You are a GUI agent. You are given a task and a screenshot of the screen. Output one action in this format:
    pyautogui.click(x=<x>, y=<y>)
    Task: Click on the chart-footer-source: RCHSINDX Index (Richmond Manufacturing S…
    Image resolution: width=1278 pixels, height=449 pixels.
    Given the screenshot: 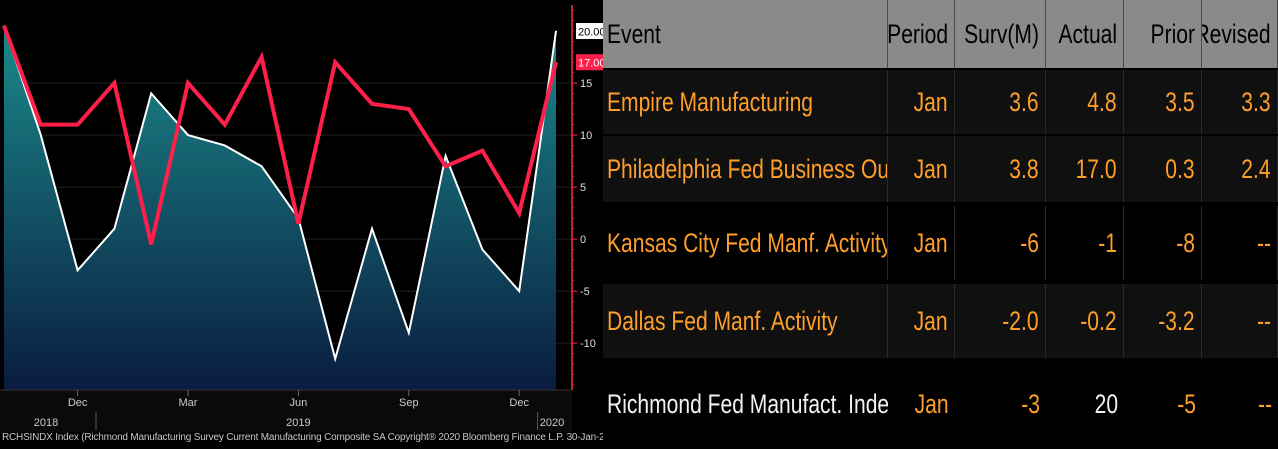 What is the action you would take?
    pyautogui.click(x=304, y=437)
    